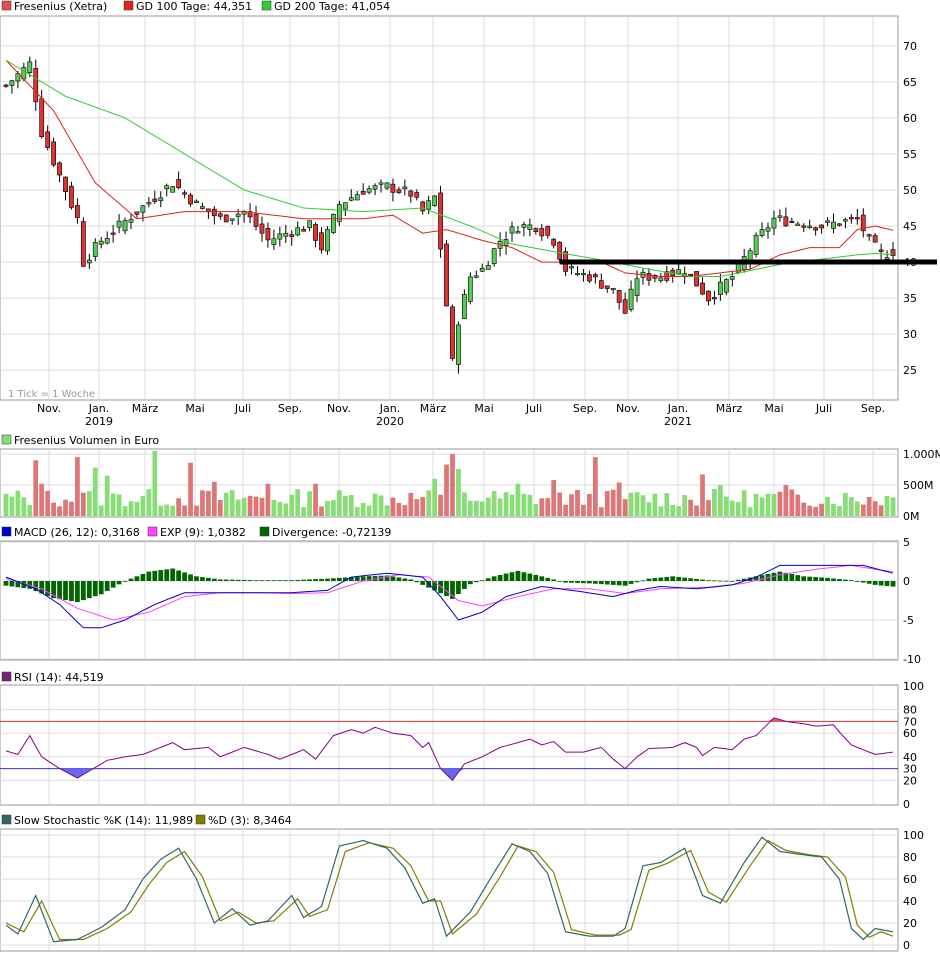 This screenshot has width=940, height=958. What do you see at coordinates (910, 370) in the screenshot?
I see `price-y-tick: 25` at bounding box center [910, 370].